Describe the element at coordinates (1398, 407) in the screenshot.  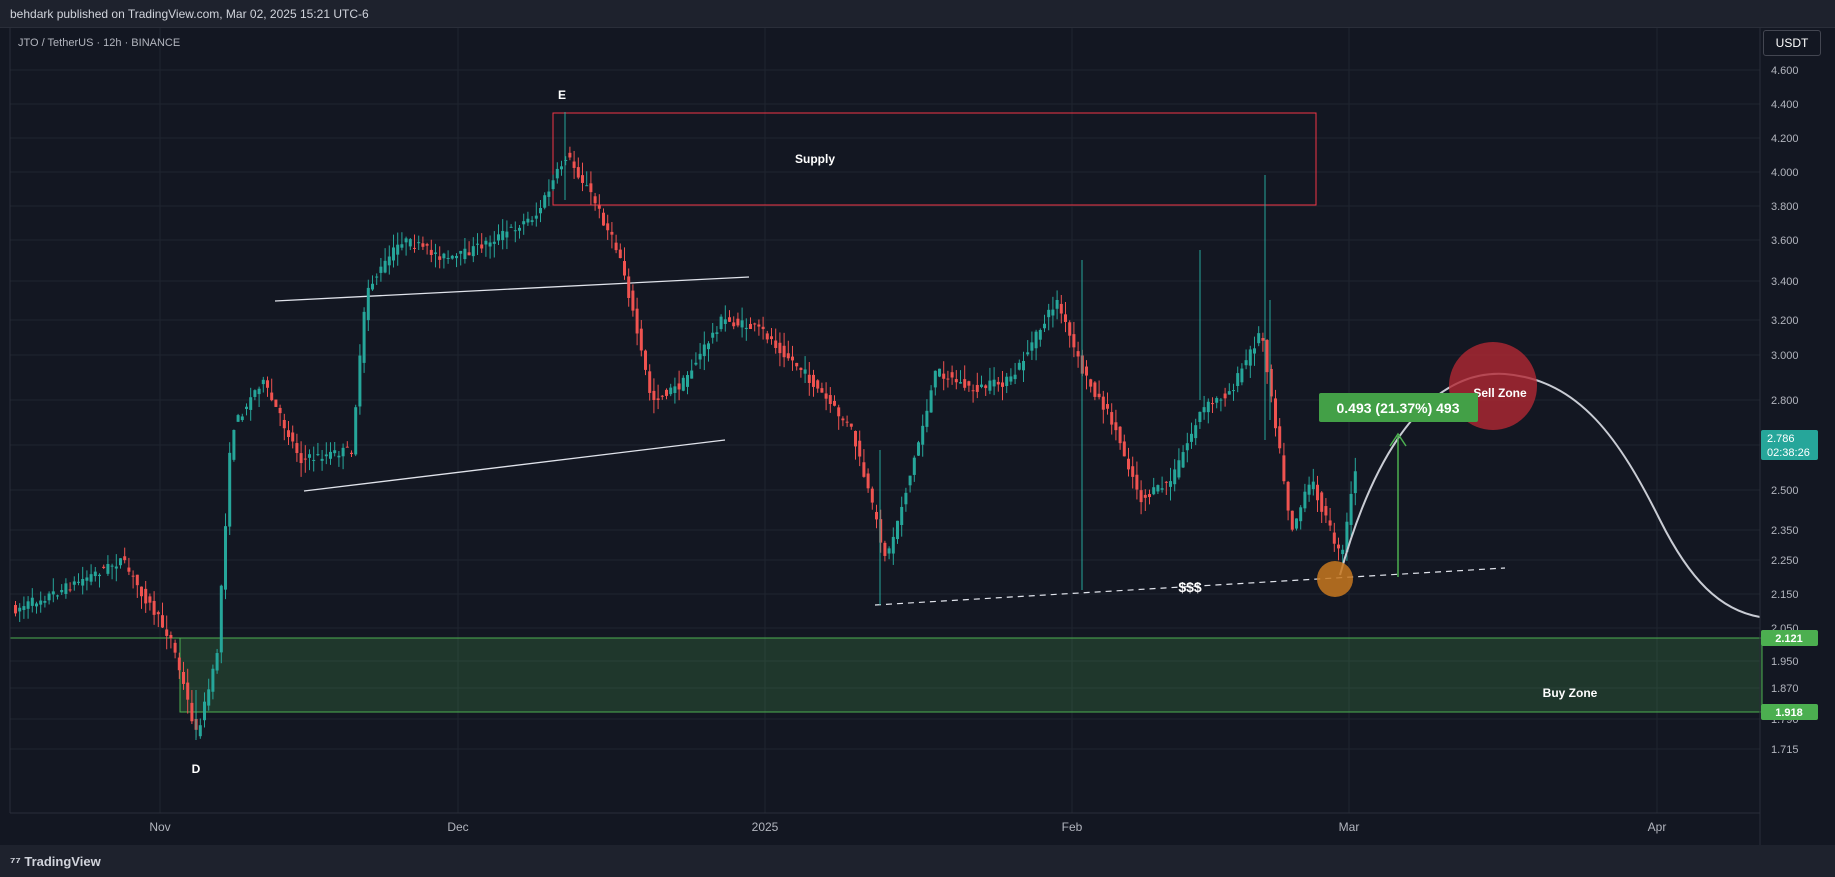
I see `measure-label-box` at that location.